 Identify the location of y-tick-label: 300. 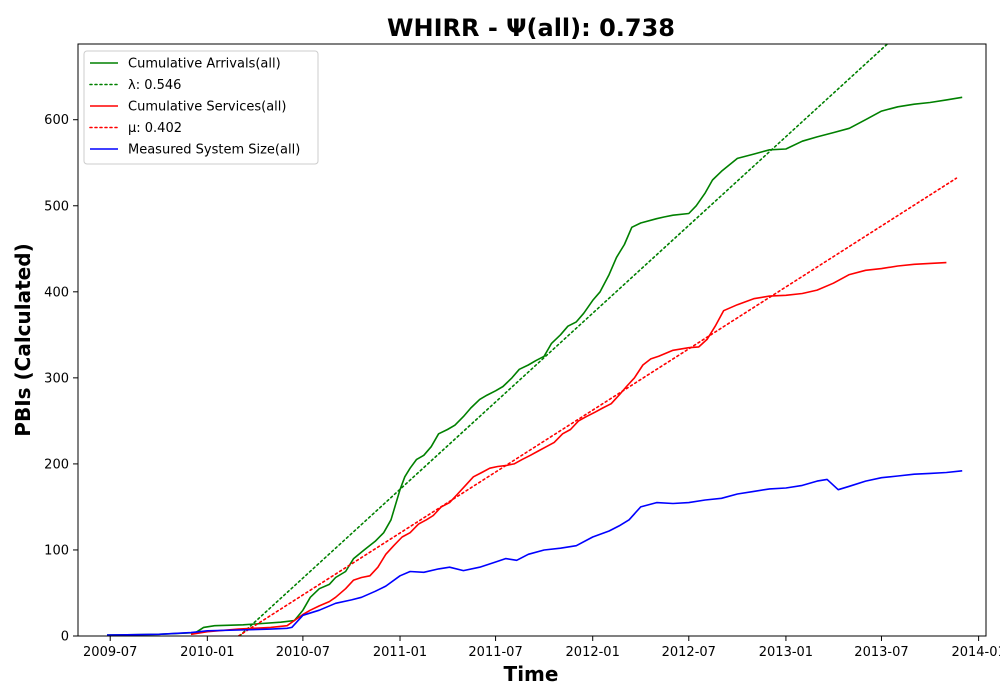
(56, 378).